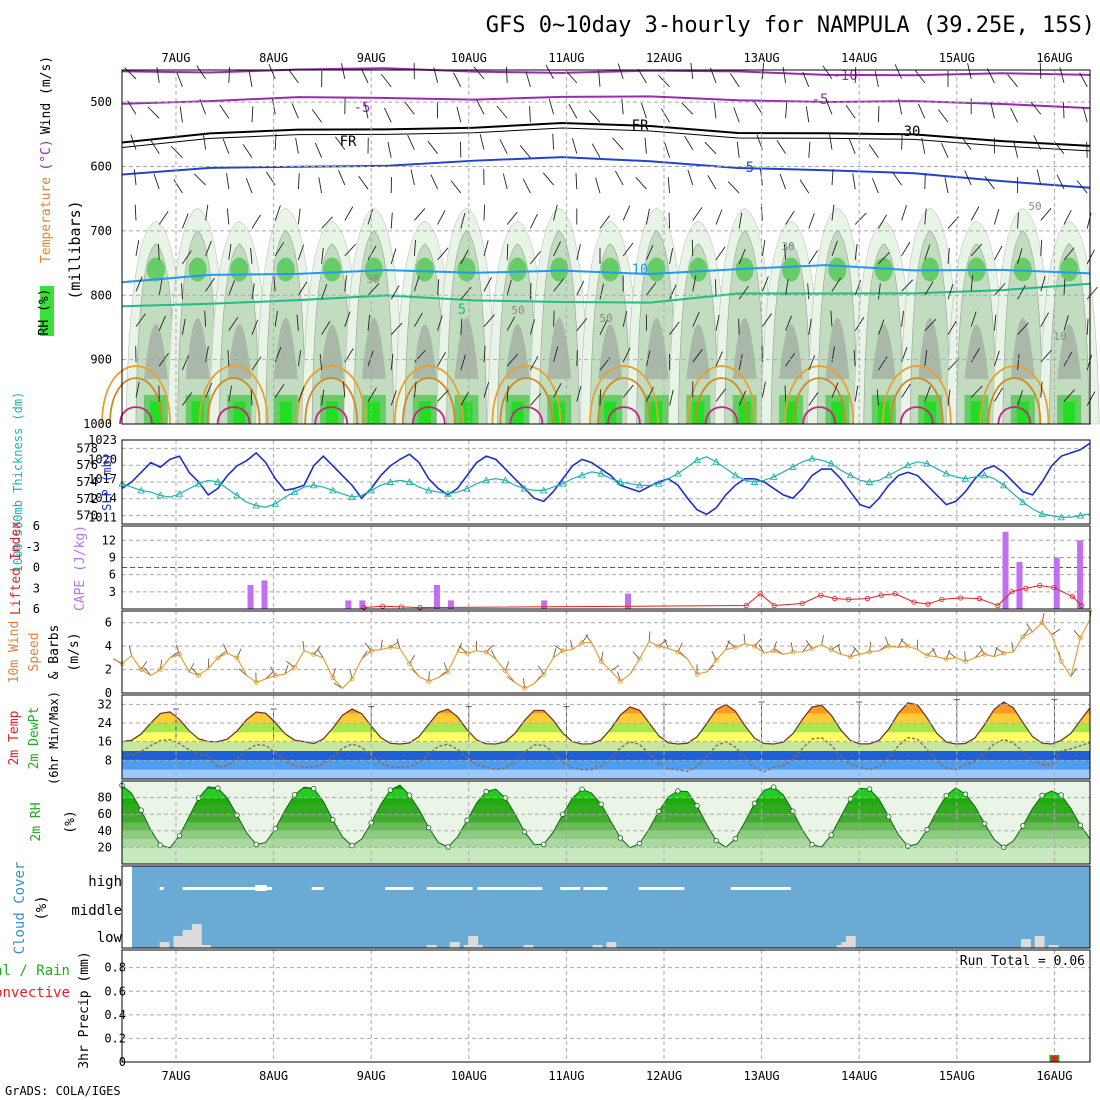 The width and height of the screenshot is (1100, 1100). I want to click on cloud-frame, so click(606, 907).